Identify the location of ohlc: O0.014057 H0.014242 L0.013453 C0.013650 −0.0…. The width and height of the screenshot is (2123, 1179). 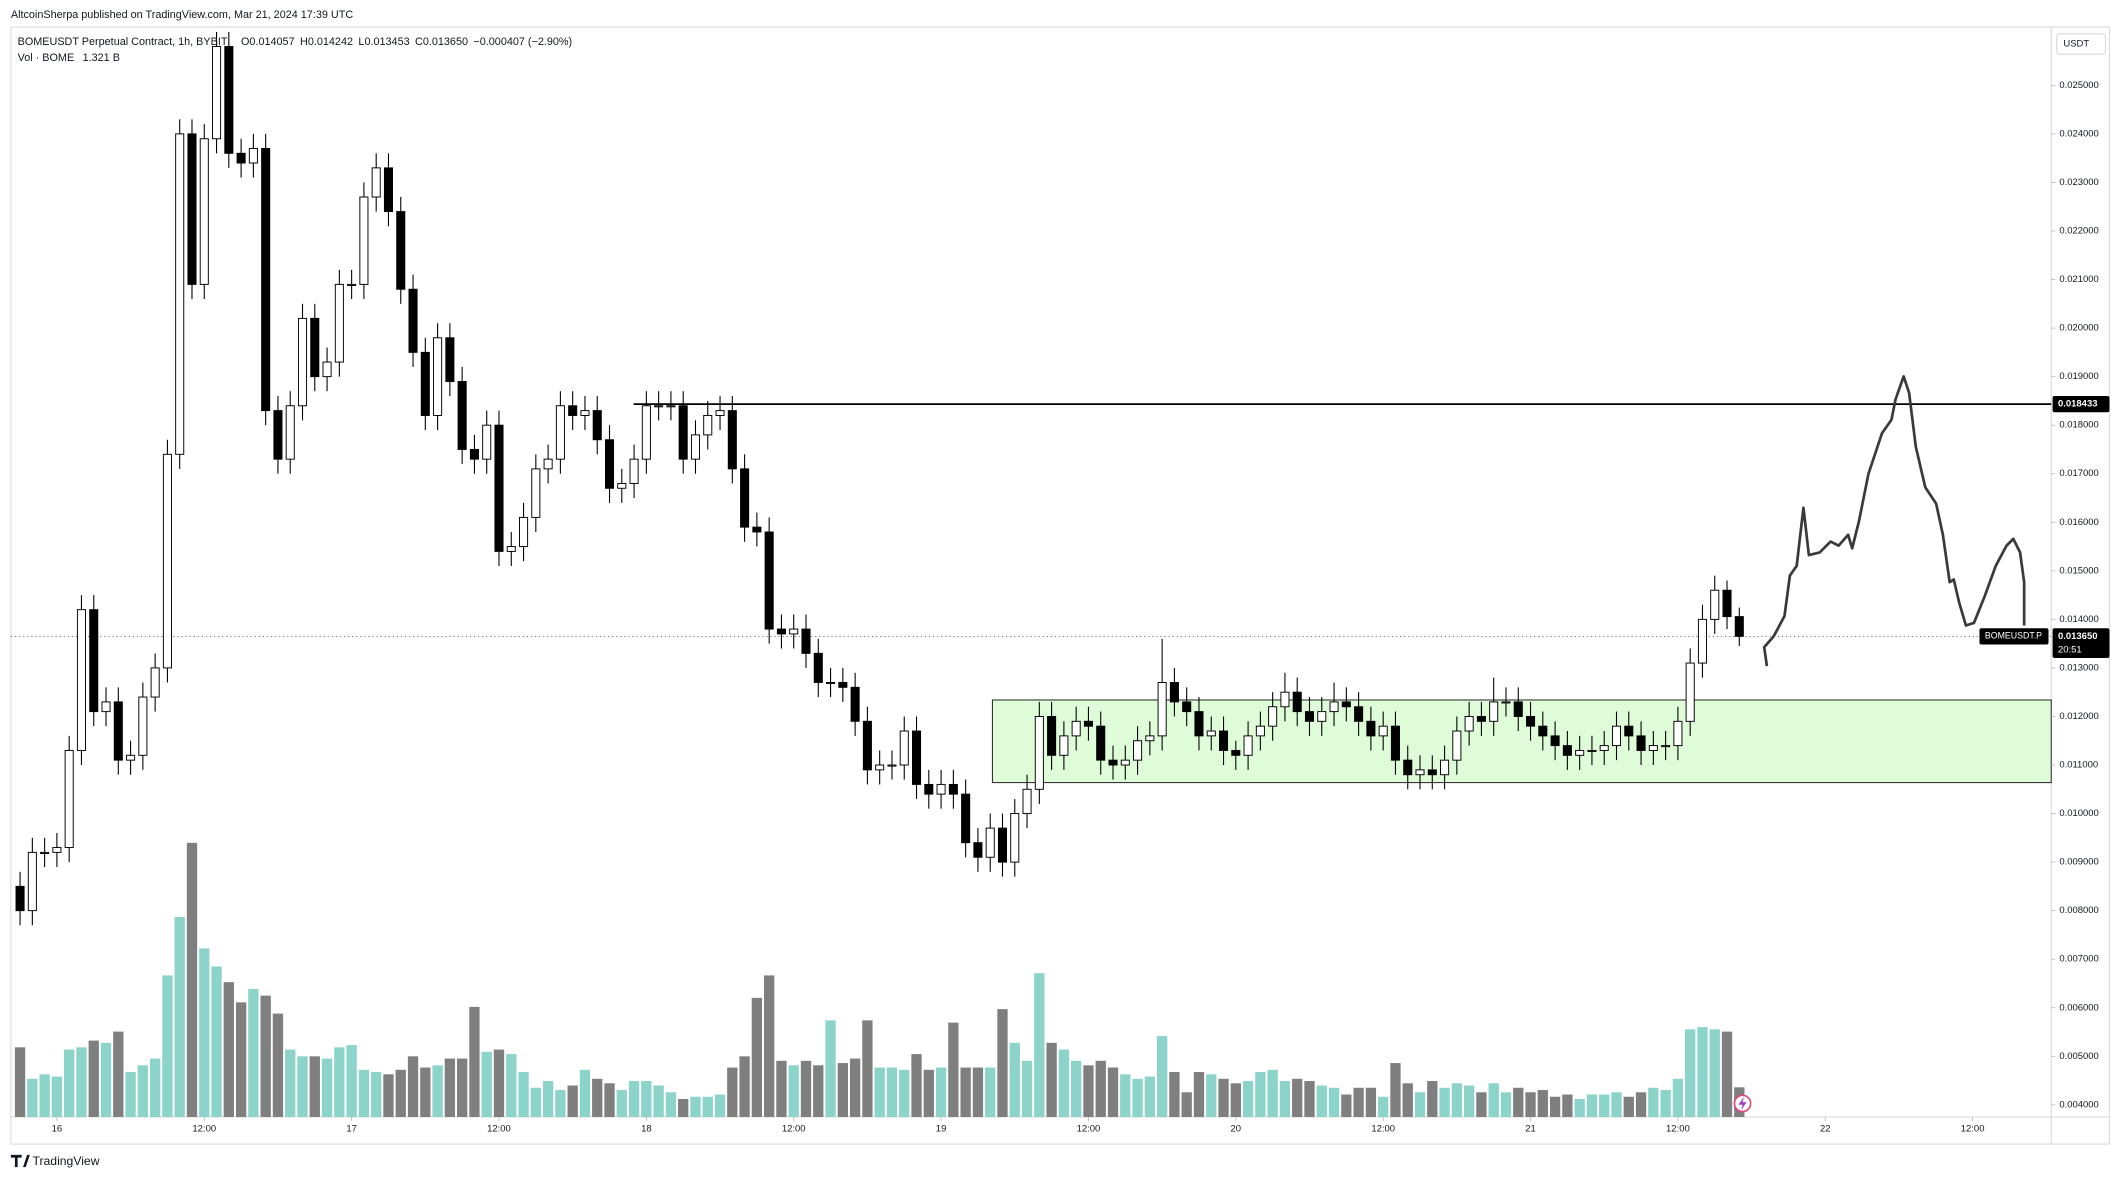
(406, 42).